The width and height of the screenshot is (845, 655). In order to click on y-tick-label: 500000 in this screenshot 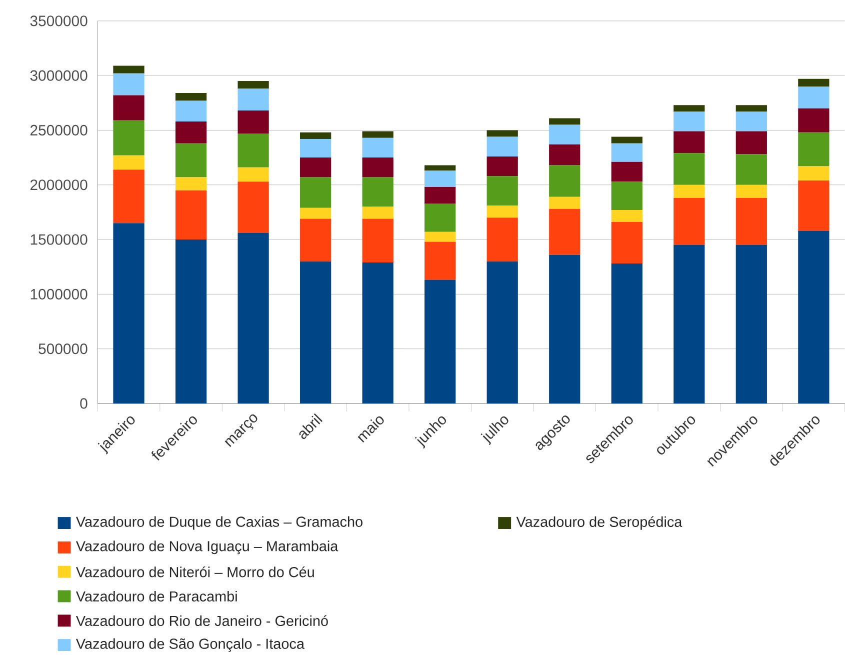, I will do `click(63, 349)`.